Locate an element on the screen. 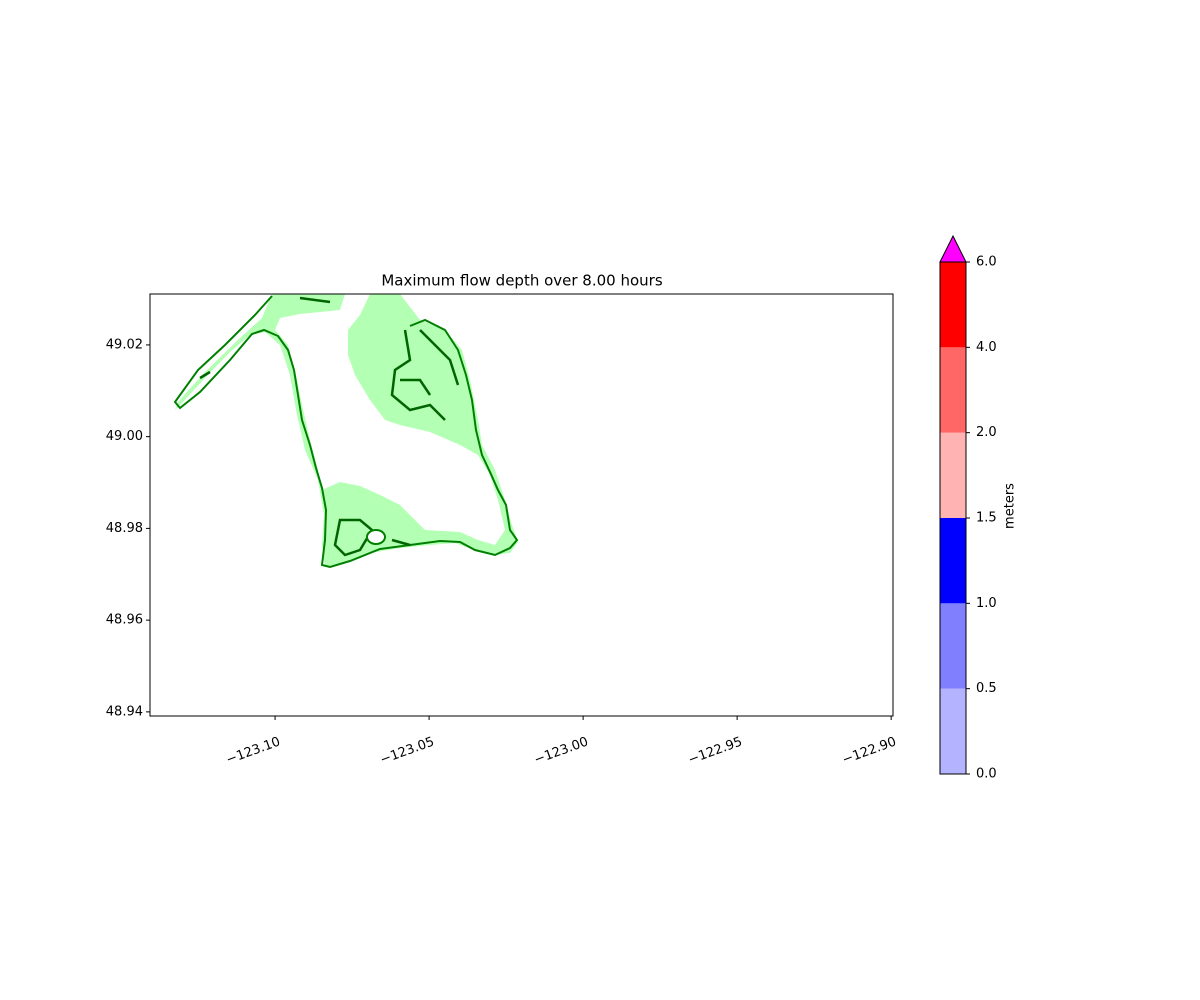  chart-title: Maximum flow depth over 8.00 hours is located at coordinates (522, 281).